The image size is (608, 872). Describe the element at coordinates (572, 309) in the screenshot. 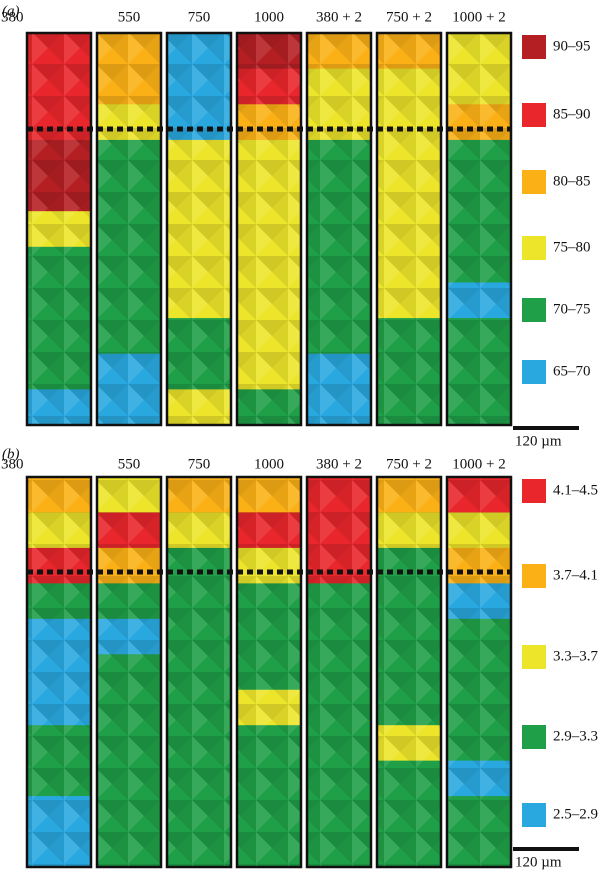

I see `legend-label: 70–75` at that location.